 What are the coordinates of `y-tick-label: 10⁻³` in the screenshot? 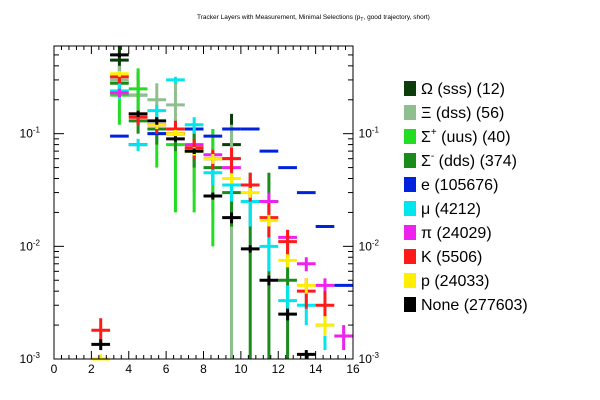 It's located at (30, 358).